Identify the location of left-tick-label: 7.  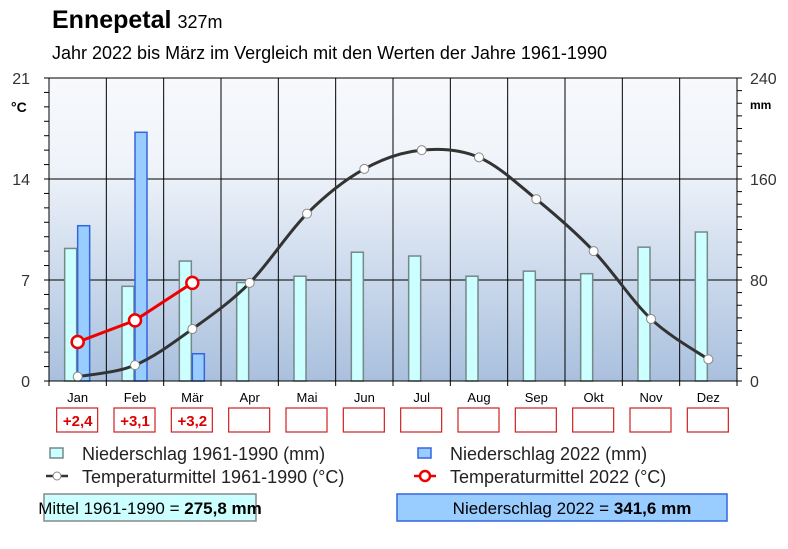
(25, 281).